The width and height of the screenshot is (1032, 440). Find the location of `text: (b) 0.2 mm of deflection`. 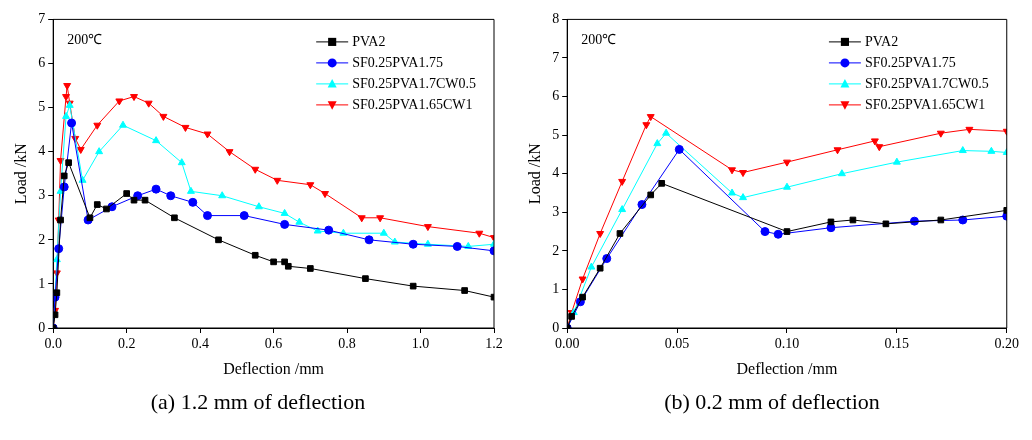

text: (b) 0.2 mm of deflection is located at coordinates (772, 402).